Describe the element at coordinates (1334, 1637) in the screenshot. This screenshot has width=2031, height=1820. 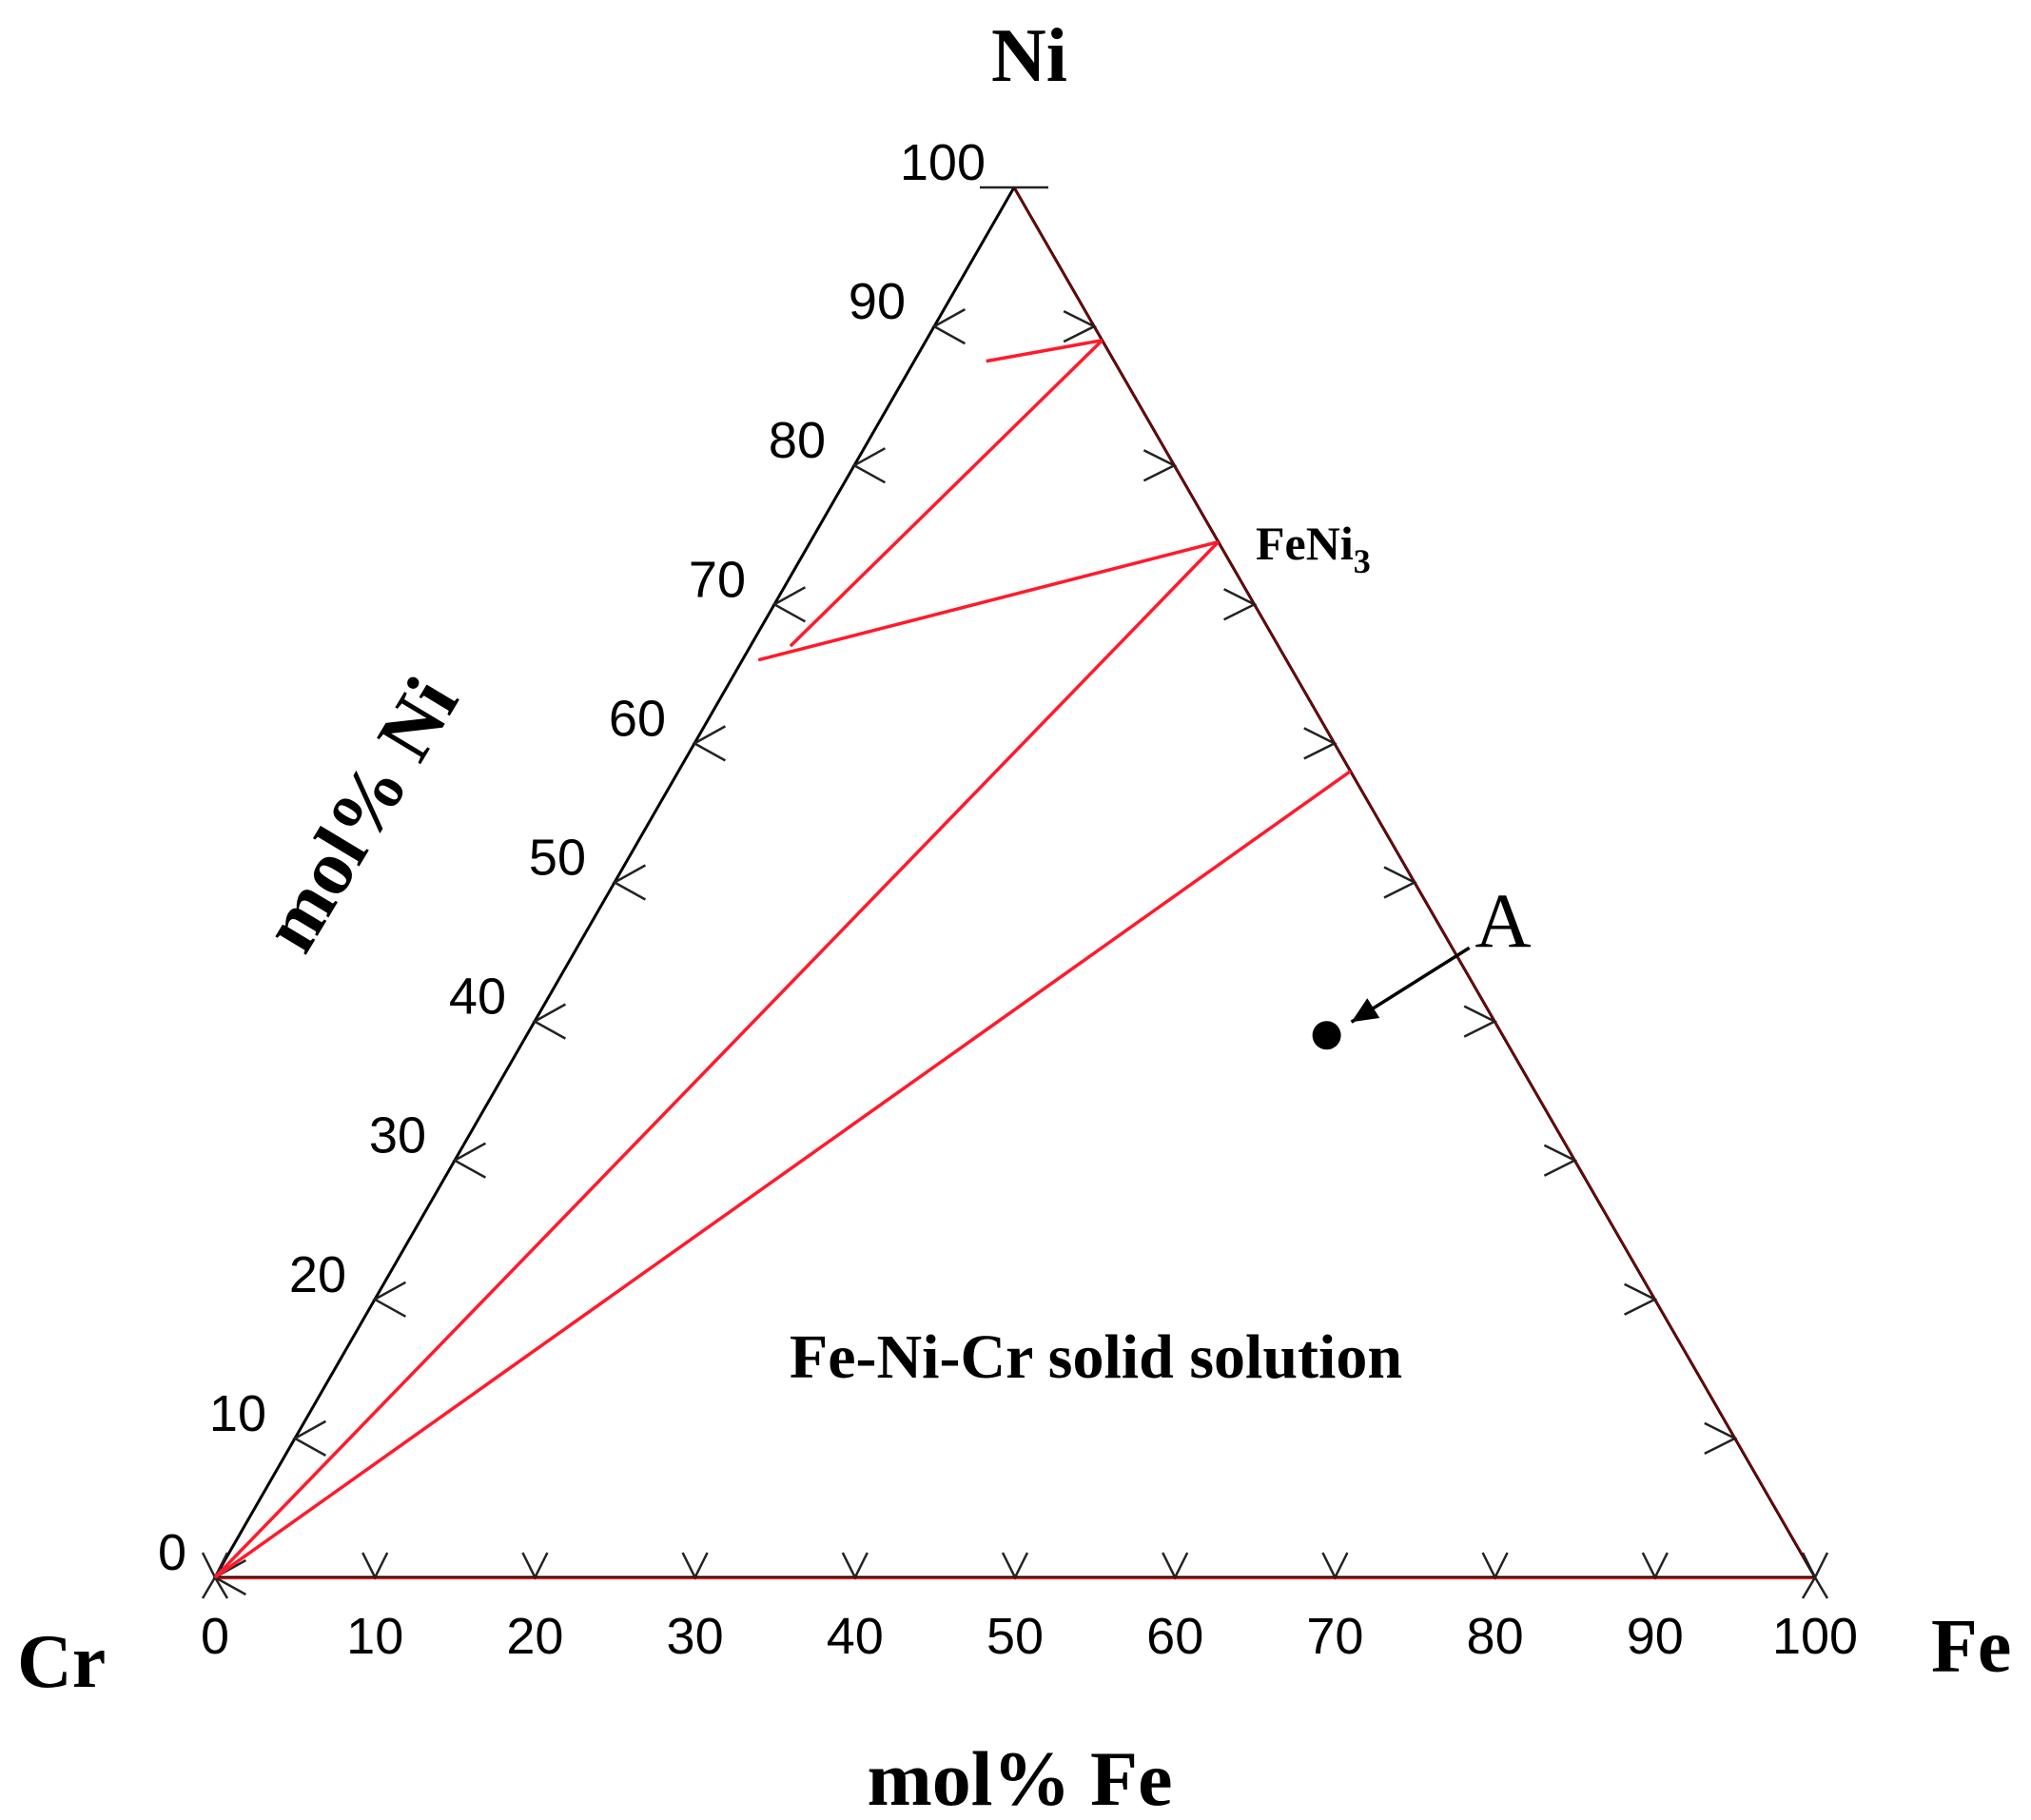
I see `bottom-tick-label: 70` at that location.